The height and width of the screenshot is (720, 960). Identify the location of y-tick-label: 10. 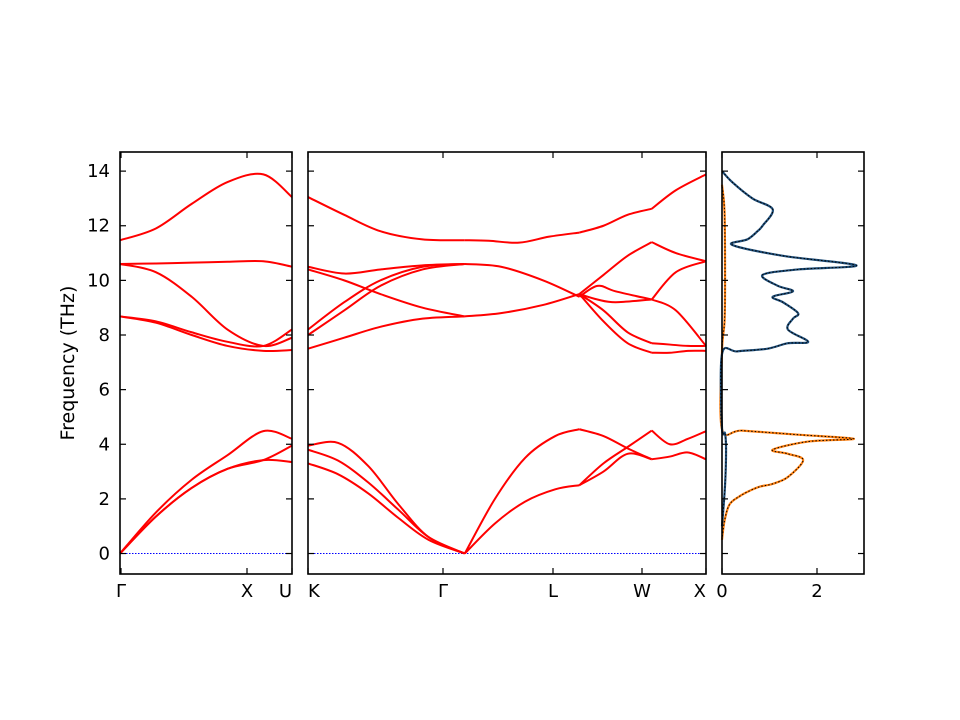
(98, 280).